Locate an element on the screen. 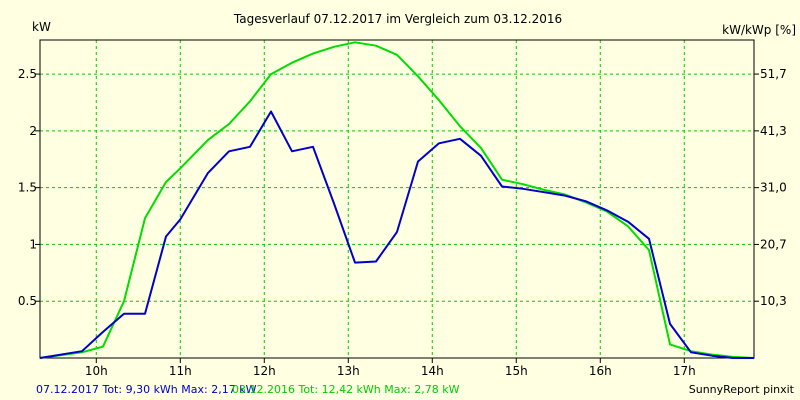 Image resolution: width=800 pixels, height=400 pixels. x-tick-label: 11h is located at coordinates (180, 371).